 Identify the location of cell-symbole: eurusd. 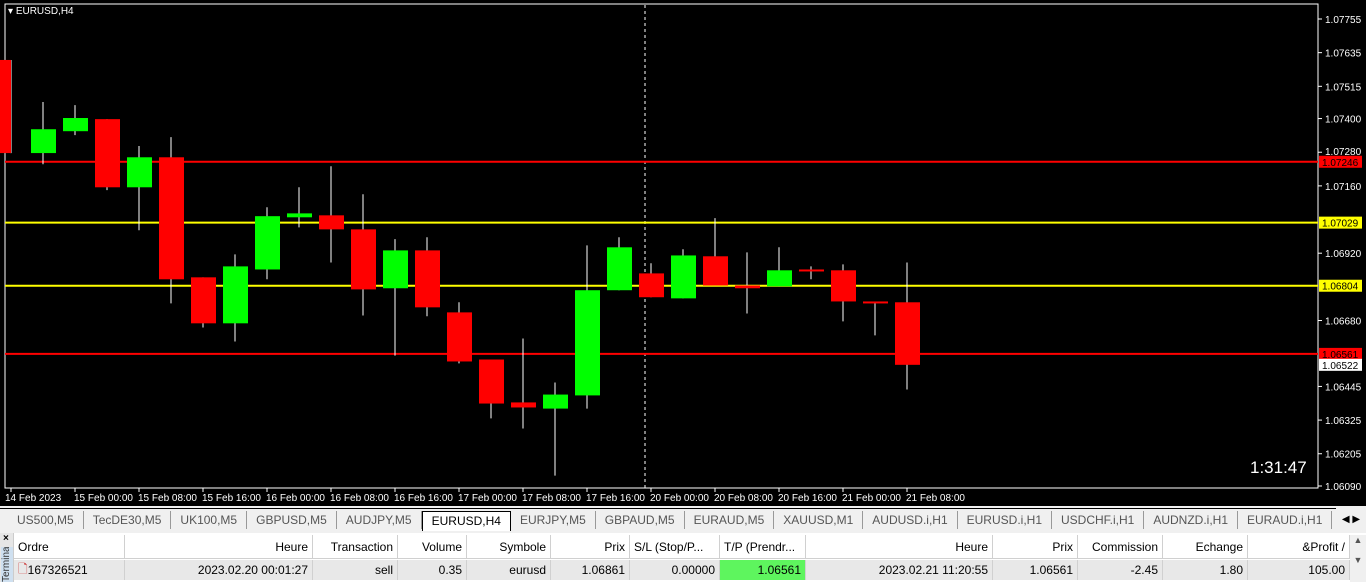
(509, 570).